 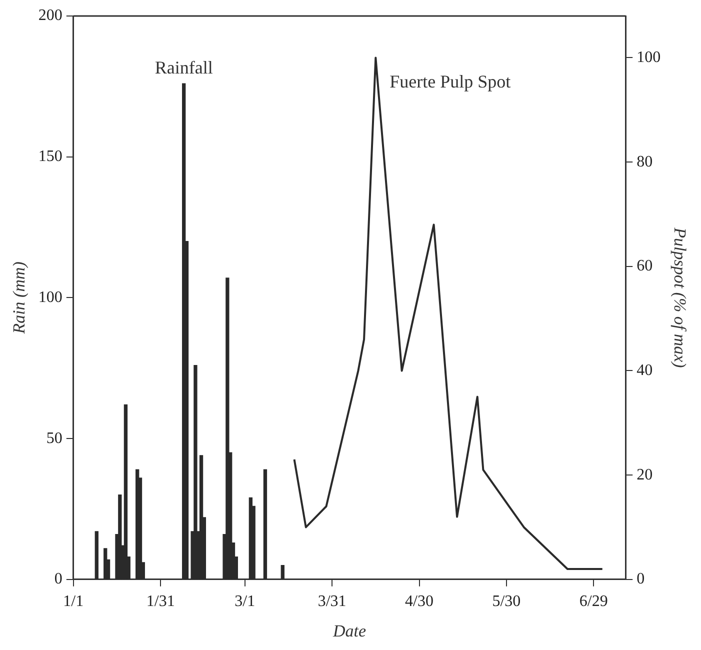 I want to click on y-tick-label: 150, so click(x=50, y=157).